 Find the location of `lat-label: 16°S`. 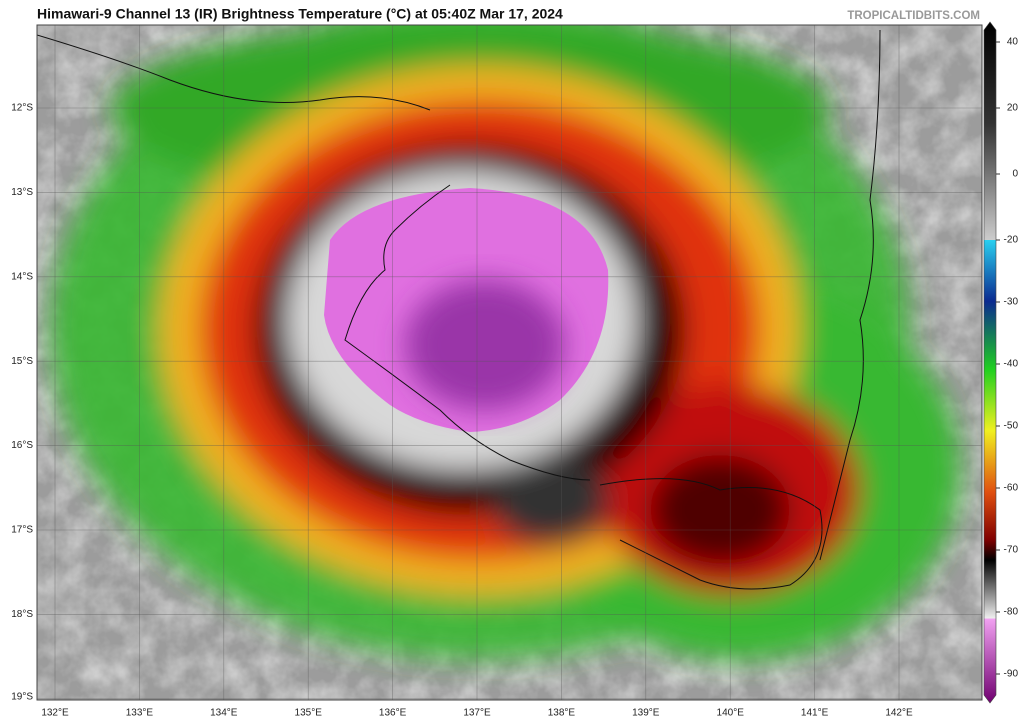

lat-label: 16°S is located at coordinates (22, 445).